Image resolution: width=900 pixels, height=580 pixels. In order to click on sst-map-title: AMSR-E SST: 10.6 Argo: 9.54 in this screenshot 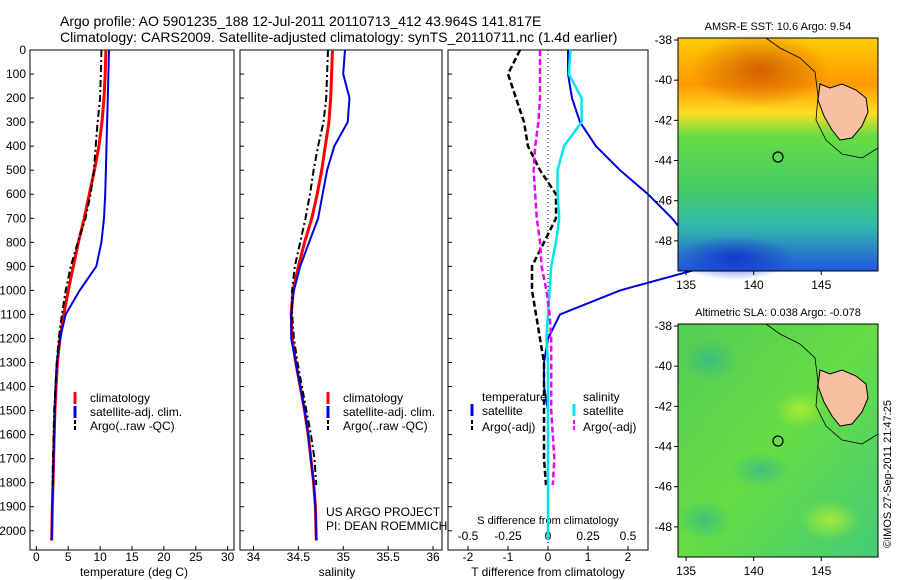, I will do `click(778, 27)`.